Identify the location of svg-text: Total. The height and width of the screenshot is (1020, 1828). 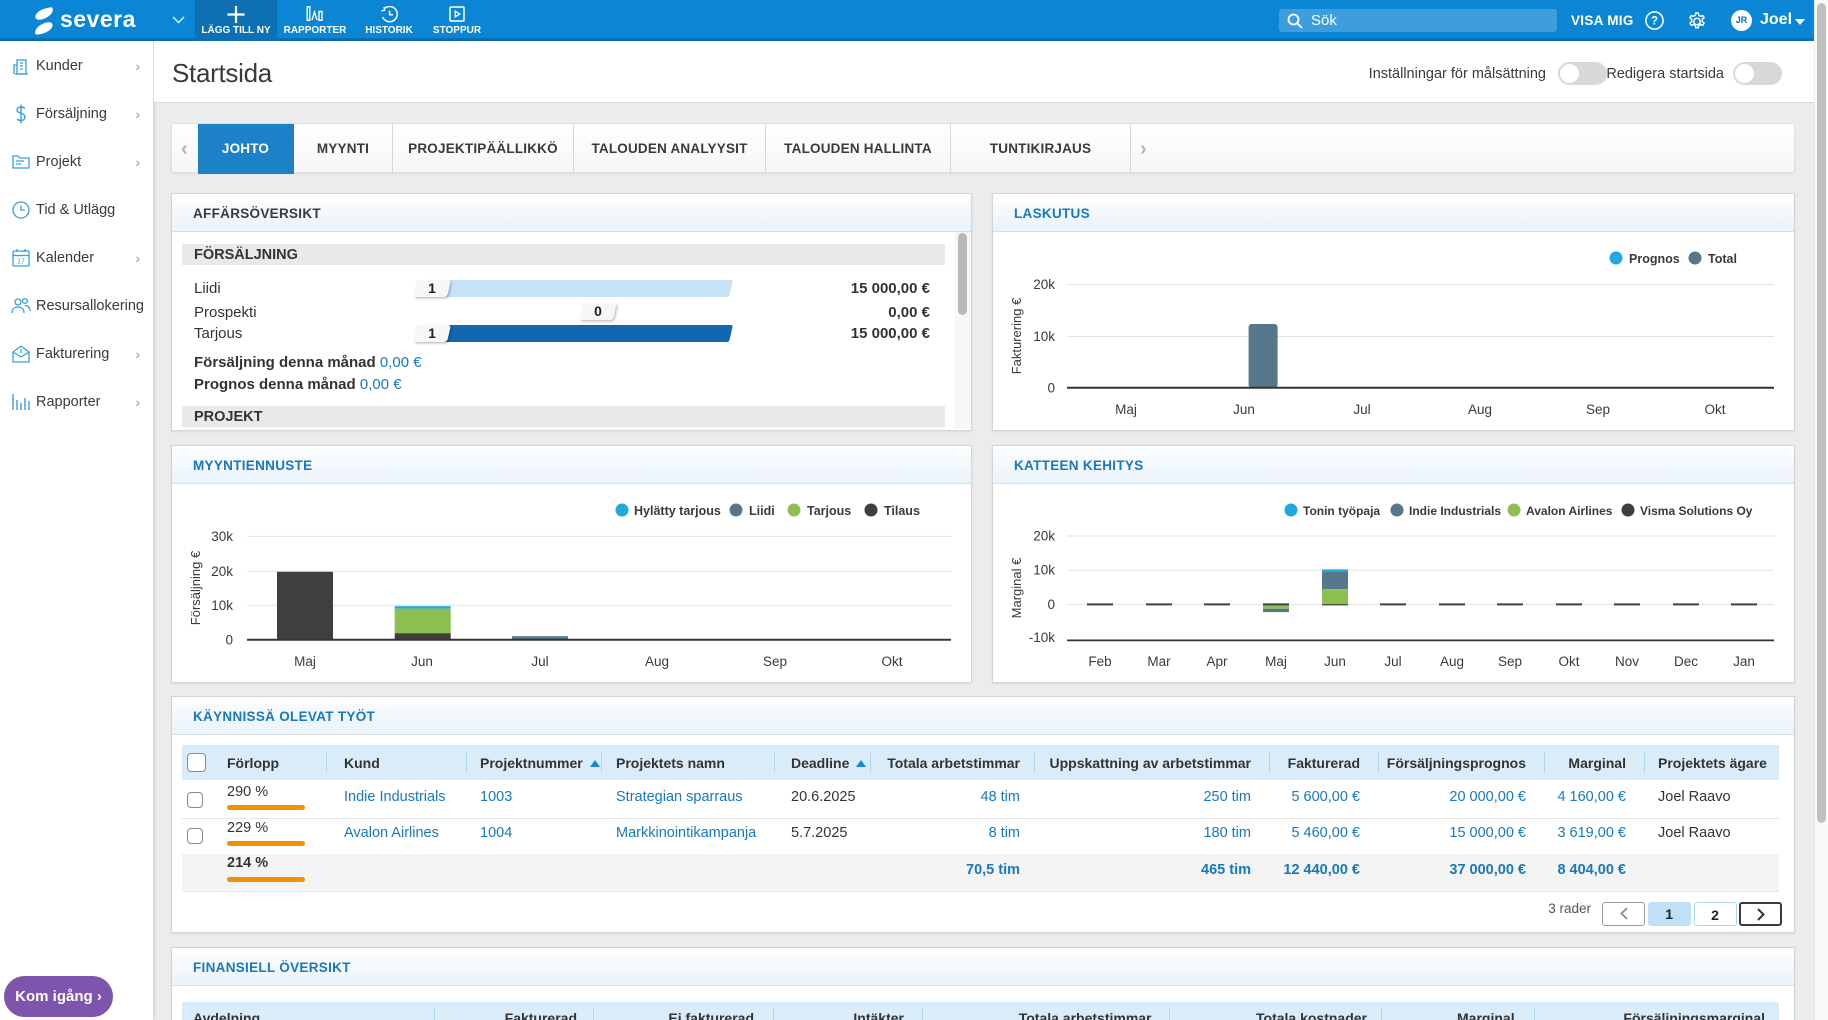
(1722, 259).